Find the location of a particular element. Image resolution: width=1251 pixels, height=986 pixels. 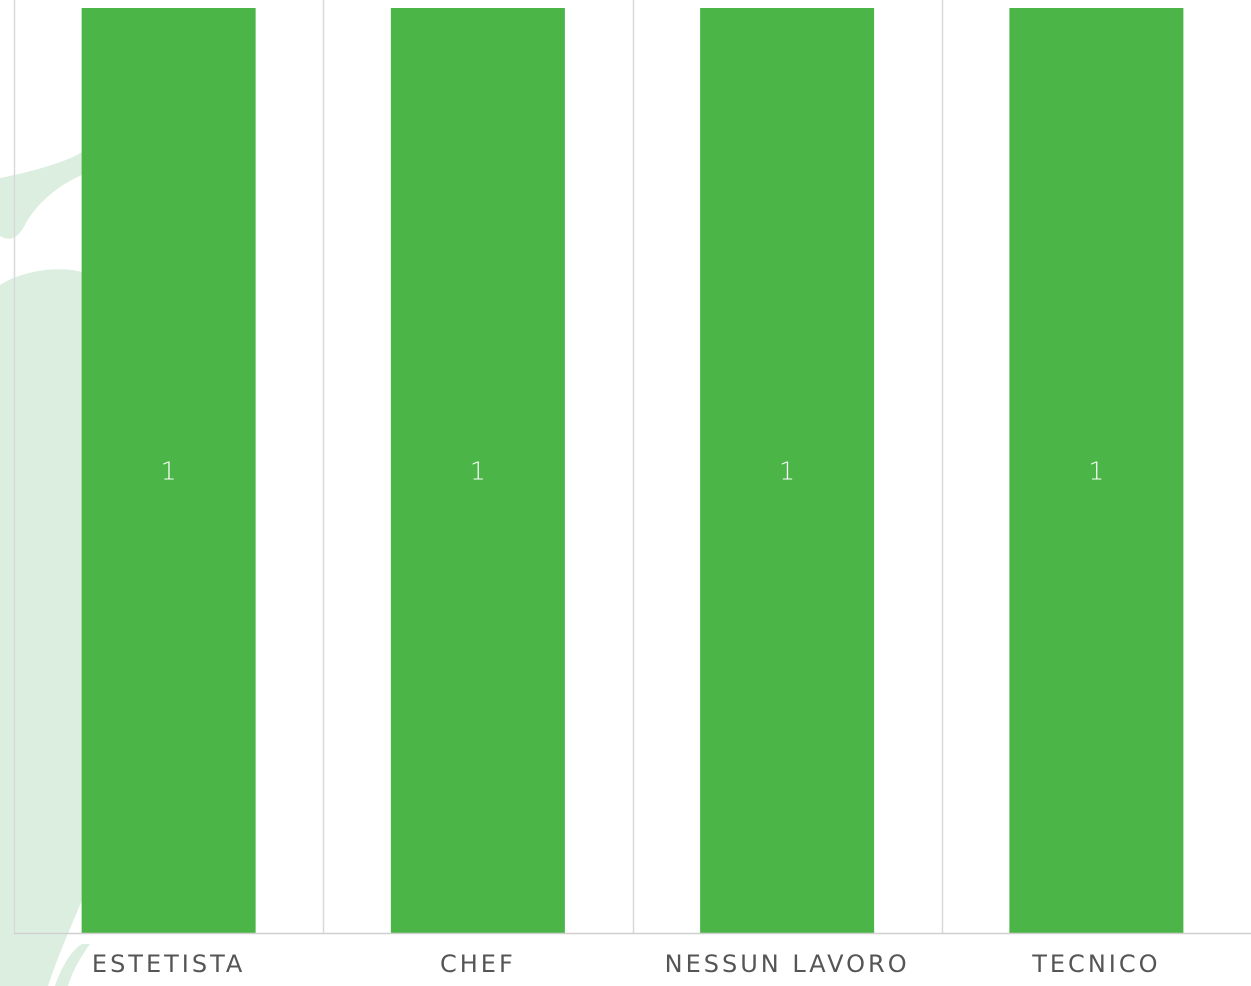

x-tick-label: CHEF is located at coordinates (478, 964).